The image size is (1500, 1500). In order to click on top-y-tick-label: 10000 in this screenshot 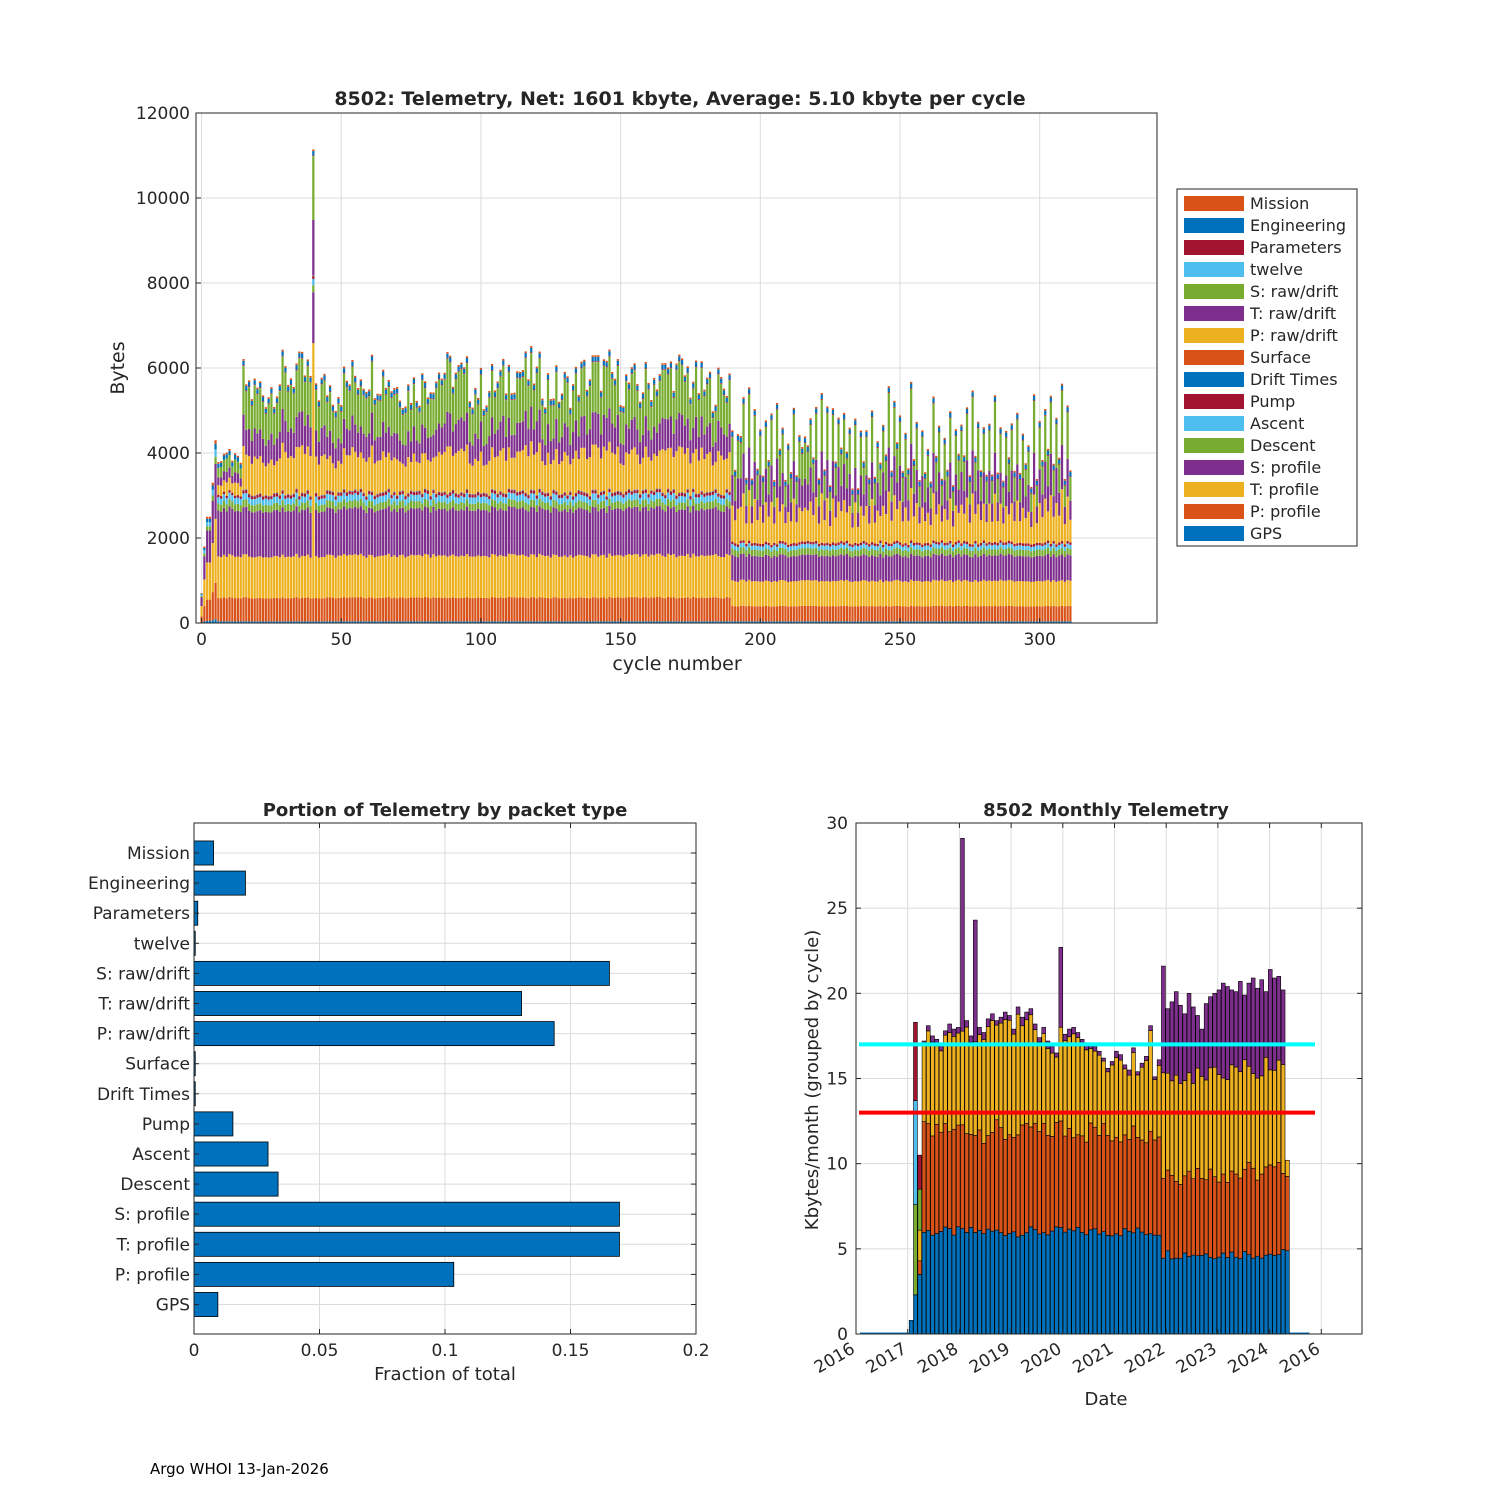, I will do `click(163, 199)`.